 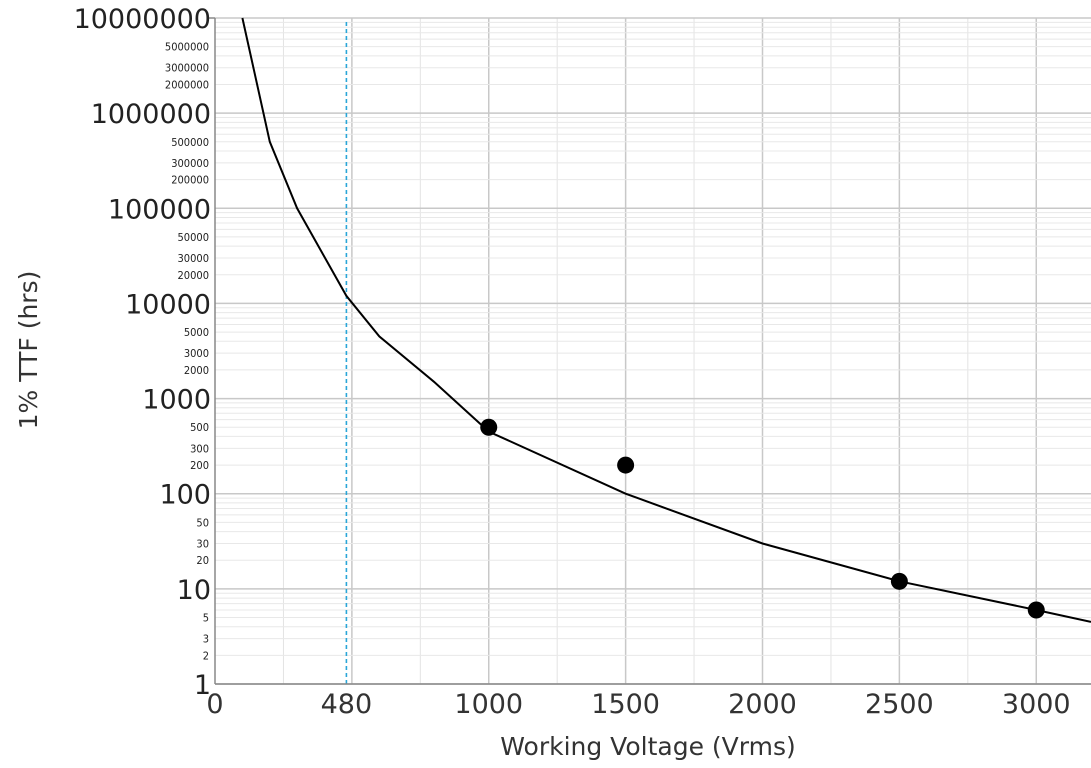 What do you see at coordinates (176, 400) in the screenshot?
I see `y-tick-label: 1000` at bounding box center [176, 400].